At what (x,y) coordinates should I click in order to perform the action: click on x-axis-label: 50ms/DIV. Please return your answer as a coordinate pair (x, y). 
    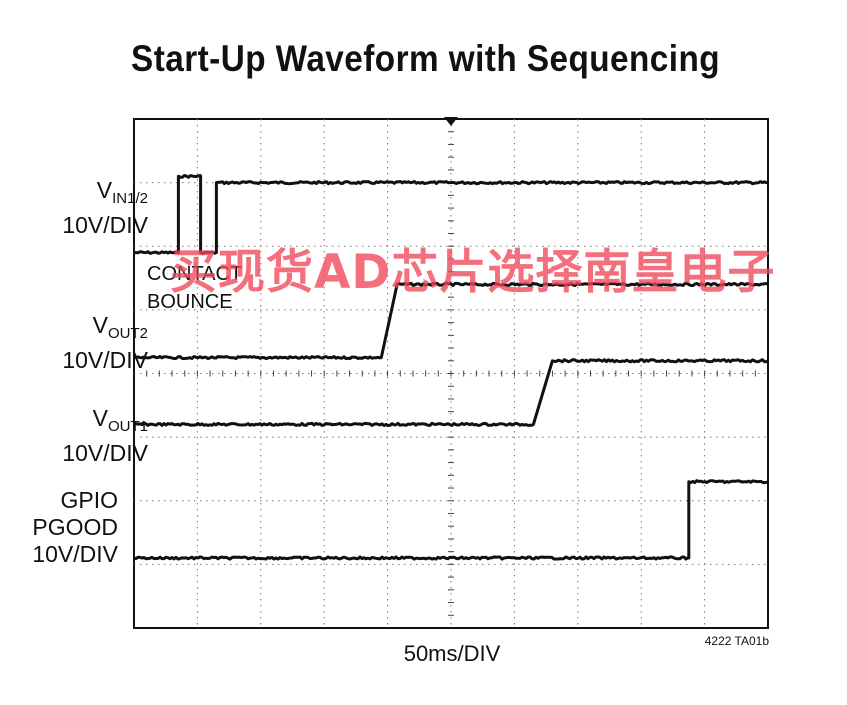
    Looking at the image, I should click on (452, 653).